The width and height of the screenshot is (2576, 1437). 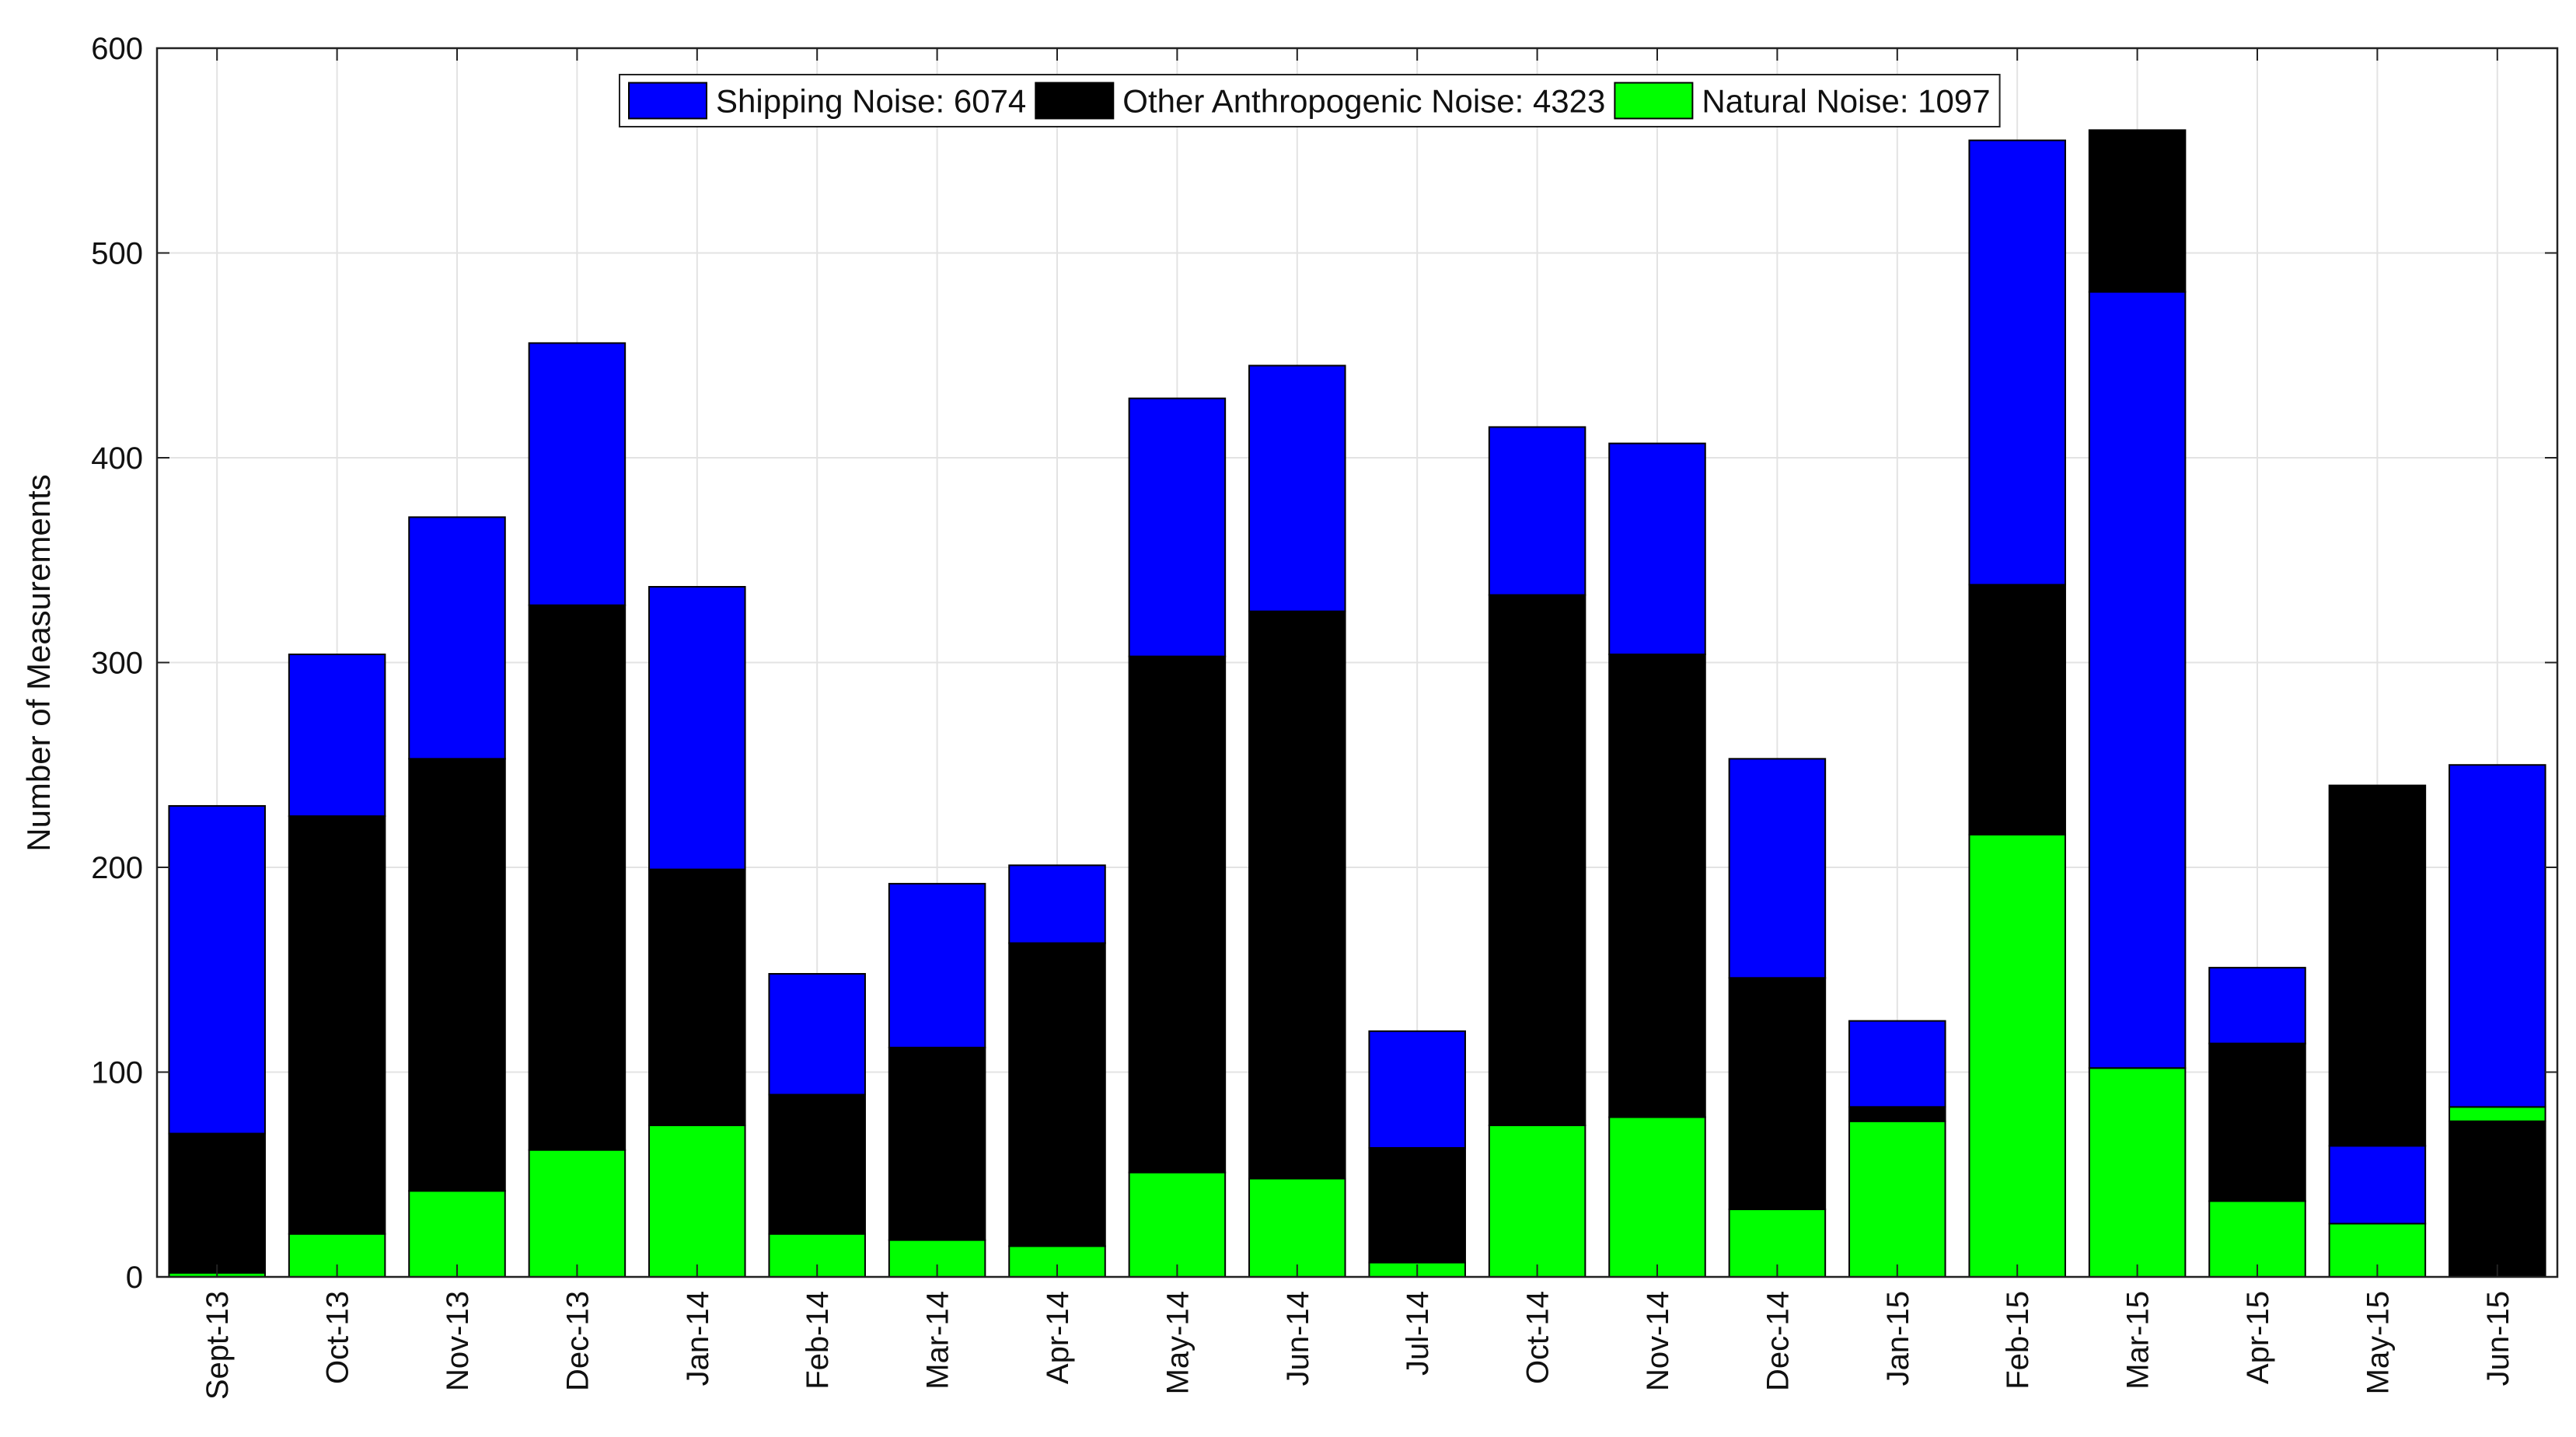 I want to click on x-tick-label: Jun-14, so click(x=1298, y=1338).